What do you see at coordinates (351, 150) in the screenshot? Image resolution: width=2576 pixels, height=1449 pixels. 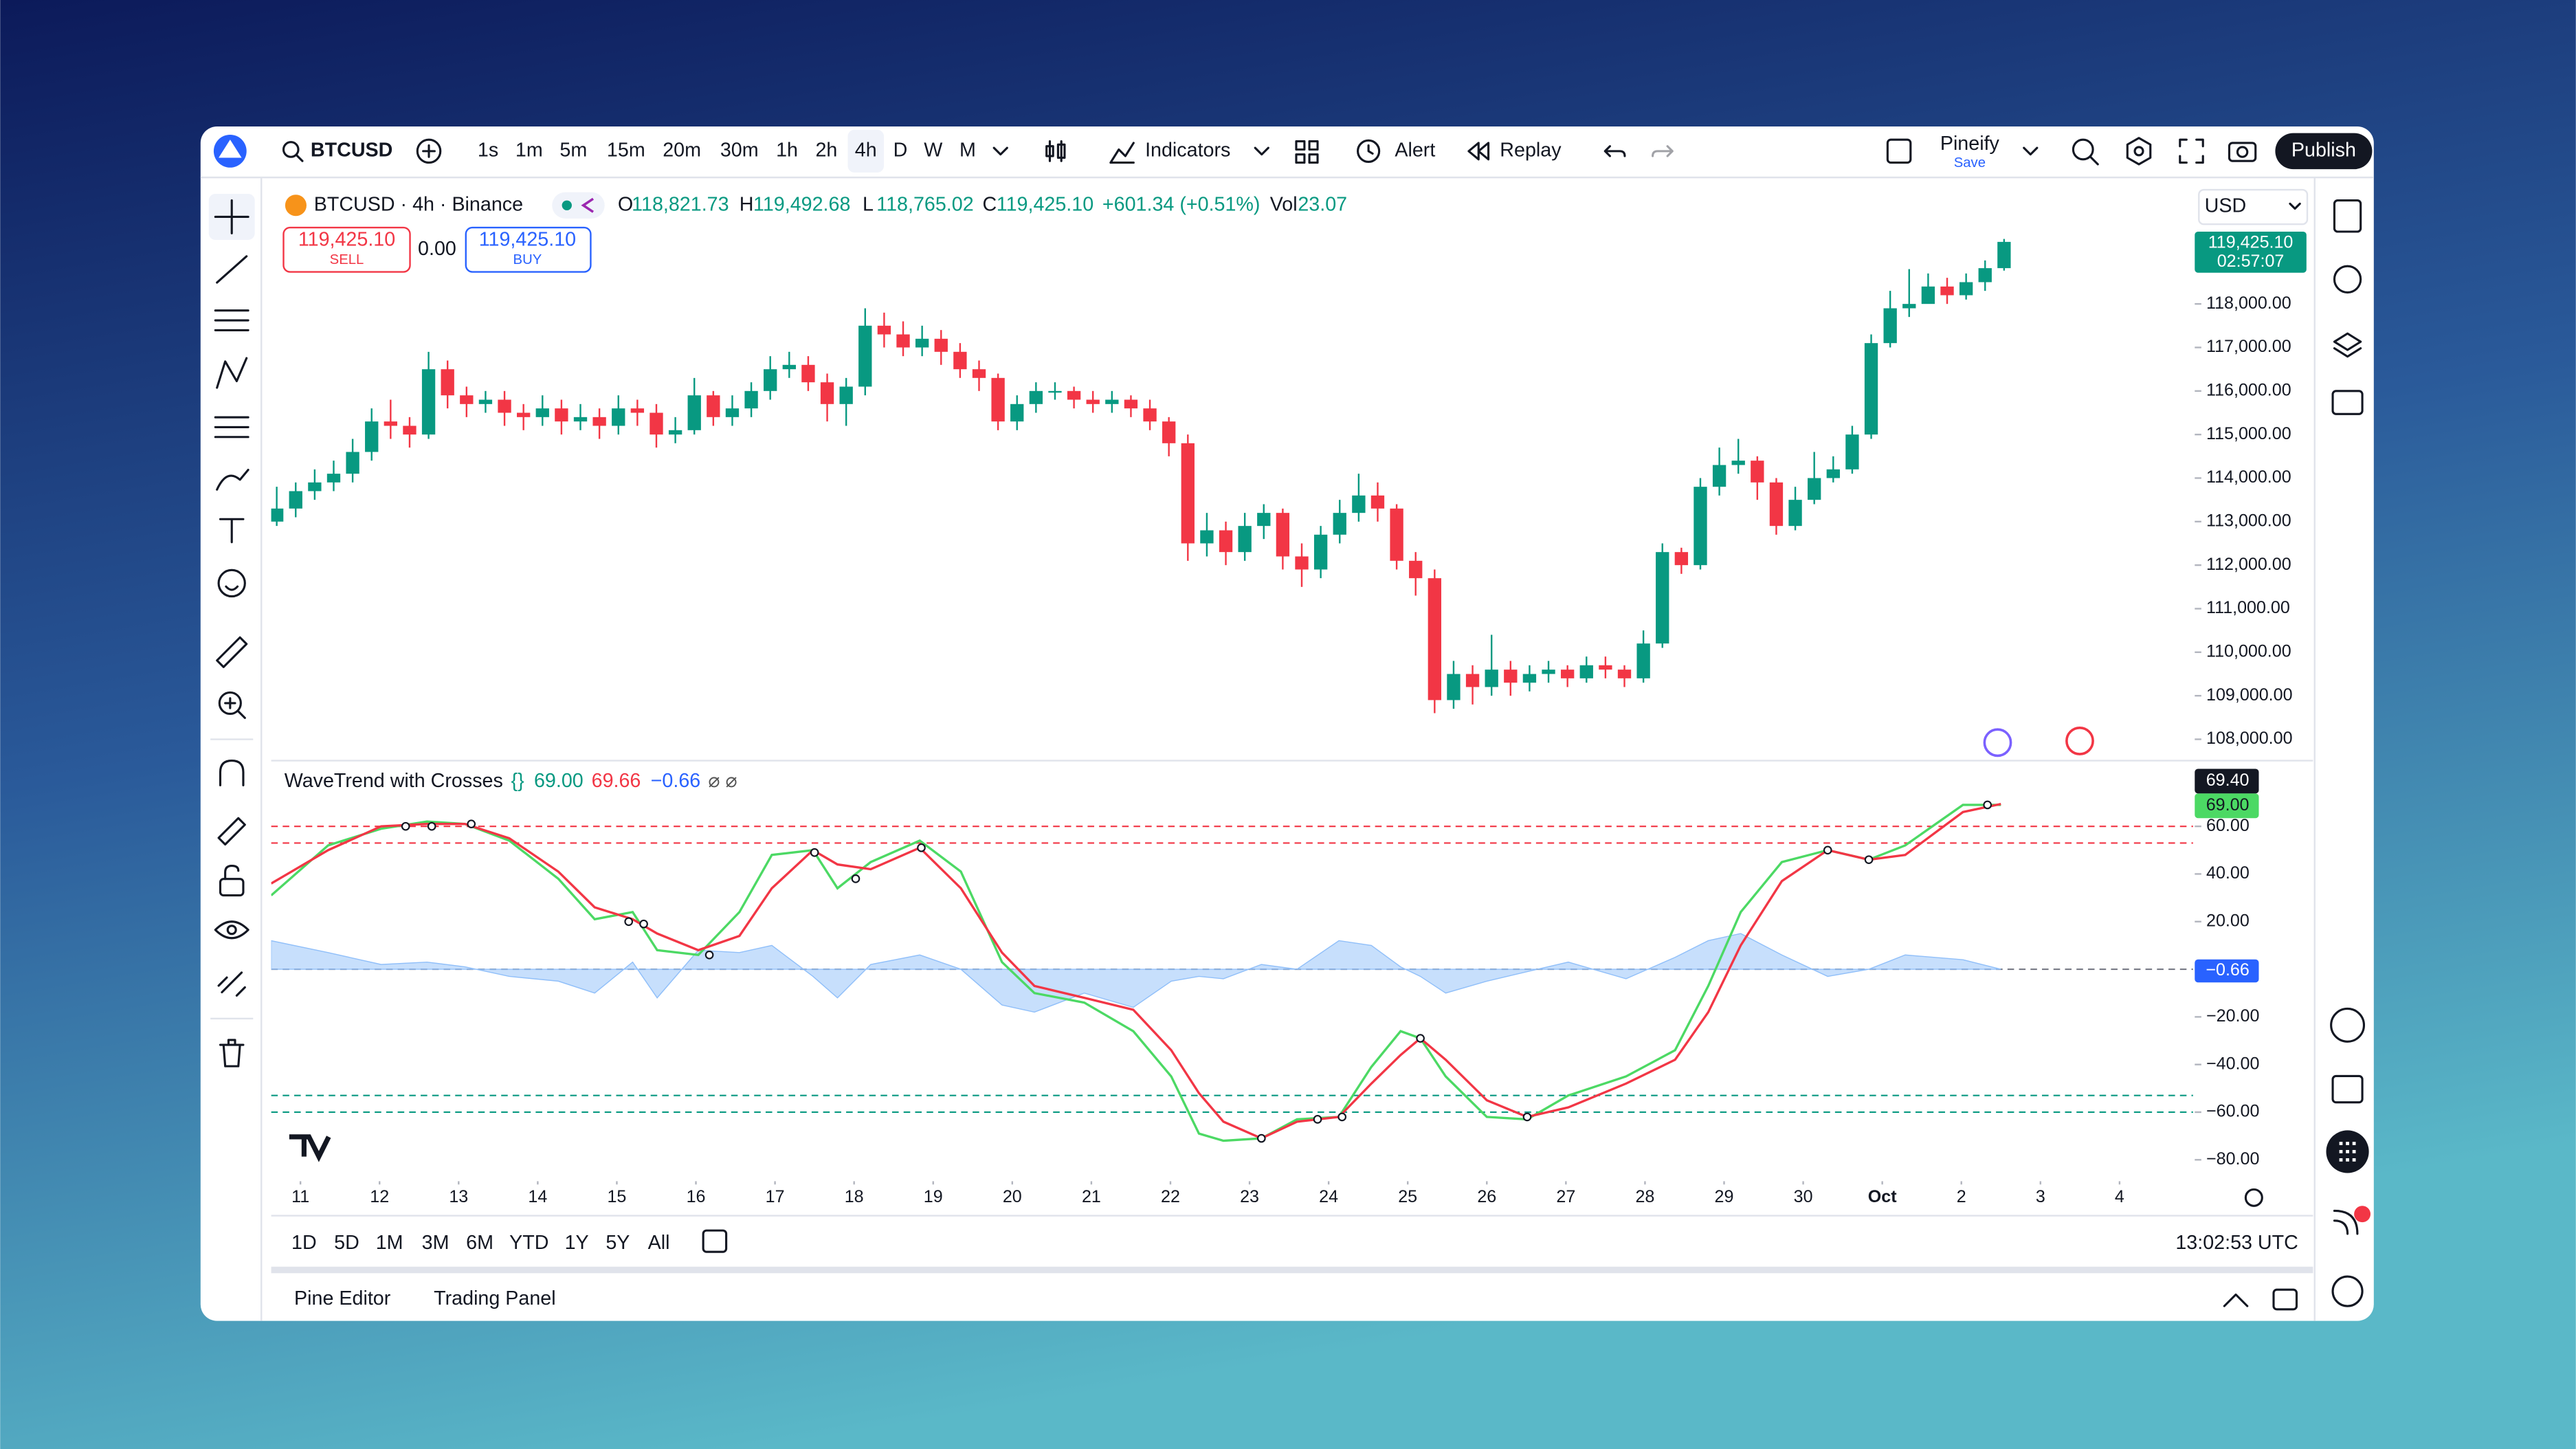 I see `symbol-search: BTCUSD` at bounding box center [351, 150].